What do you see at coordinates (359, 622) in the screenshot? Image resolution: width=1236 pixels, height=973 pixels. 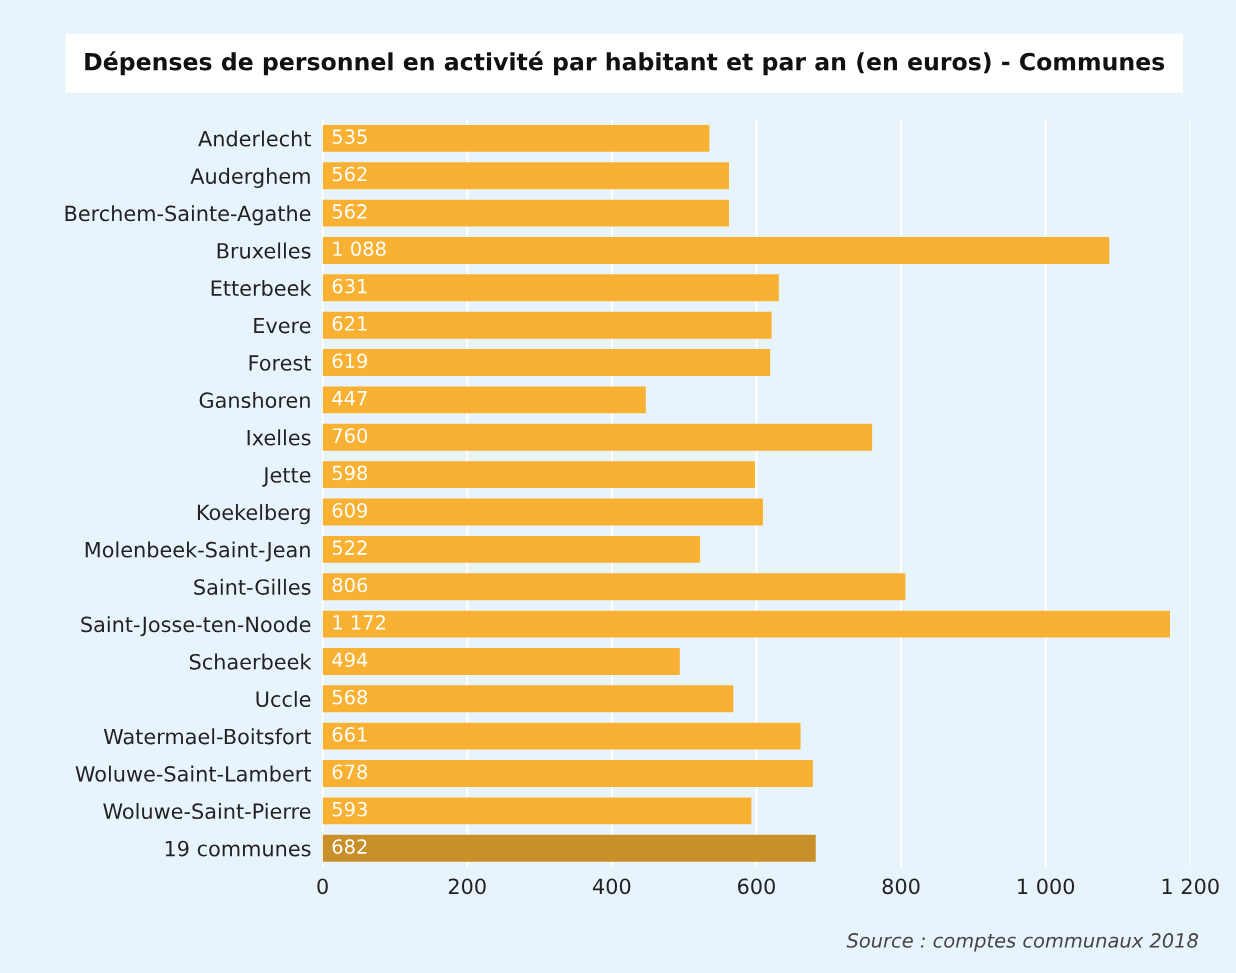 I see `data-label: 1 172` at bounding box center [359, 622].